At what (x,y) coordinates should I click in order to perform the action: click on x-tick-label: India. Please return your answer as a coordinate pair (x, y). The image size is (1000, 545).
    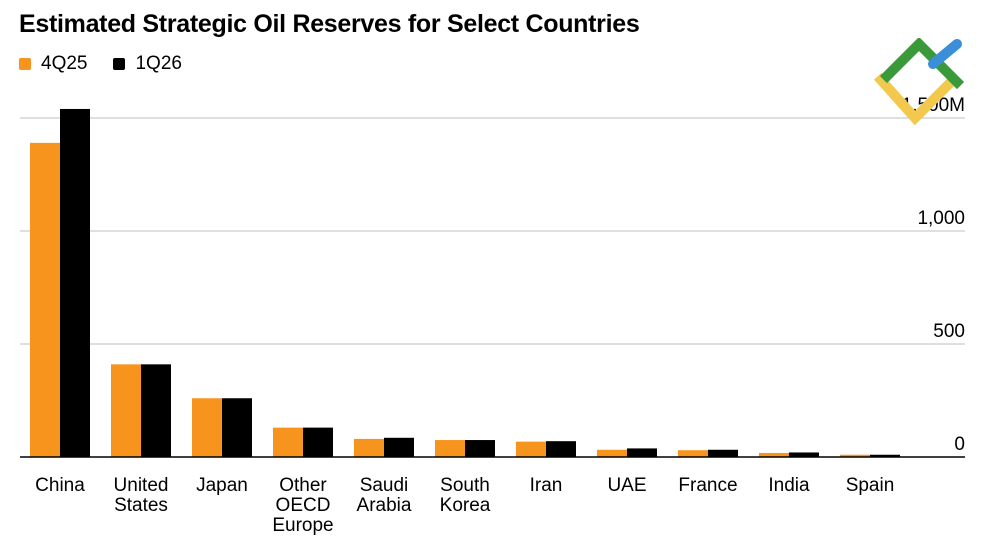
    Looking at the image, I should click on (789, 485).